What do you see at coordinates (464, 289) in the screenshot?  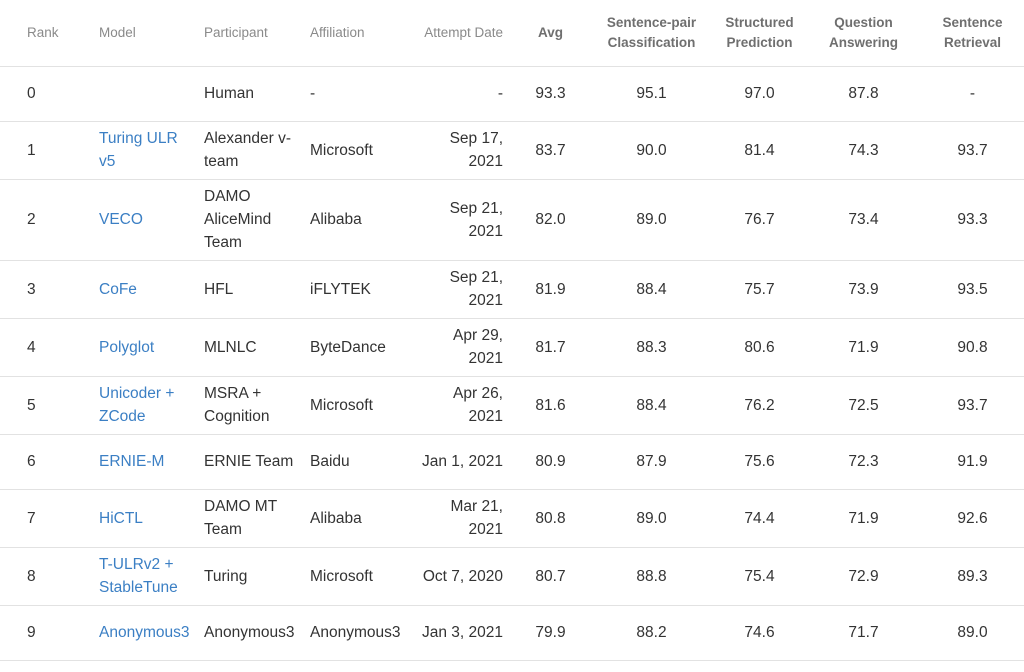 I see `cell-attempt-date: Sep 21, 2021` at bounding box center [464, 289].